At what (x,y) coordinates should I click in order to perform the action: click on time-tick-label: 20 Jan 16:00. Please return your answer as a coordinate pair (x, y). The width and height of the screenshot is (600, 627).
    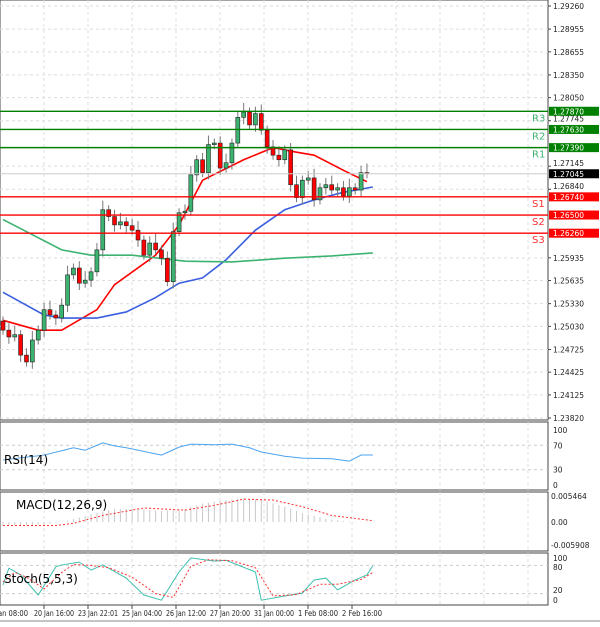
    Looking at the image, I should click on (54, 613).